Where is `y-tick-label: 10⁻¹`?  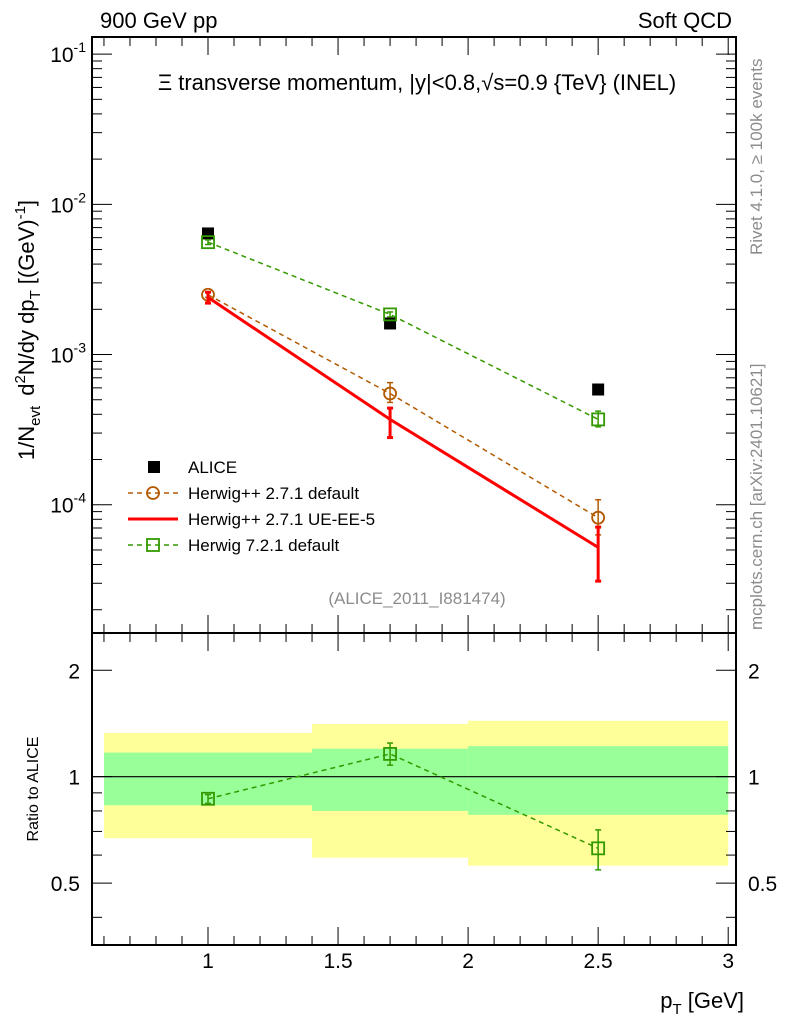 y-tick-label: 10⁻¹ is located at coordinates (68, 53).